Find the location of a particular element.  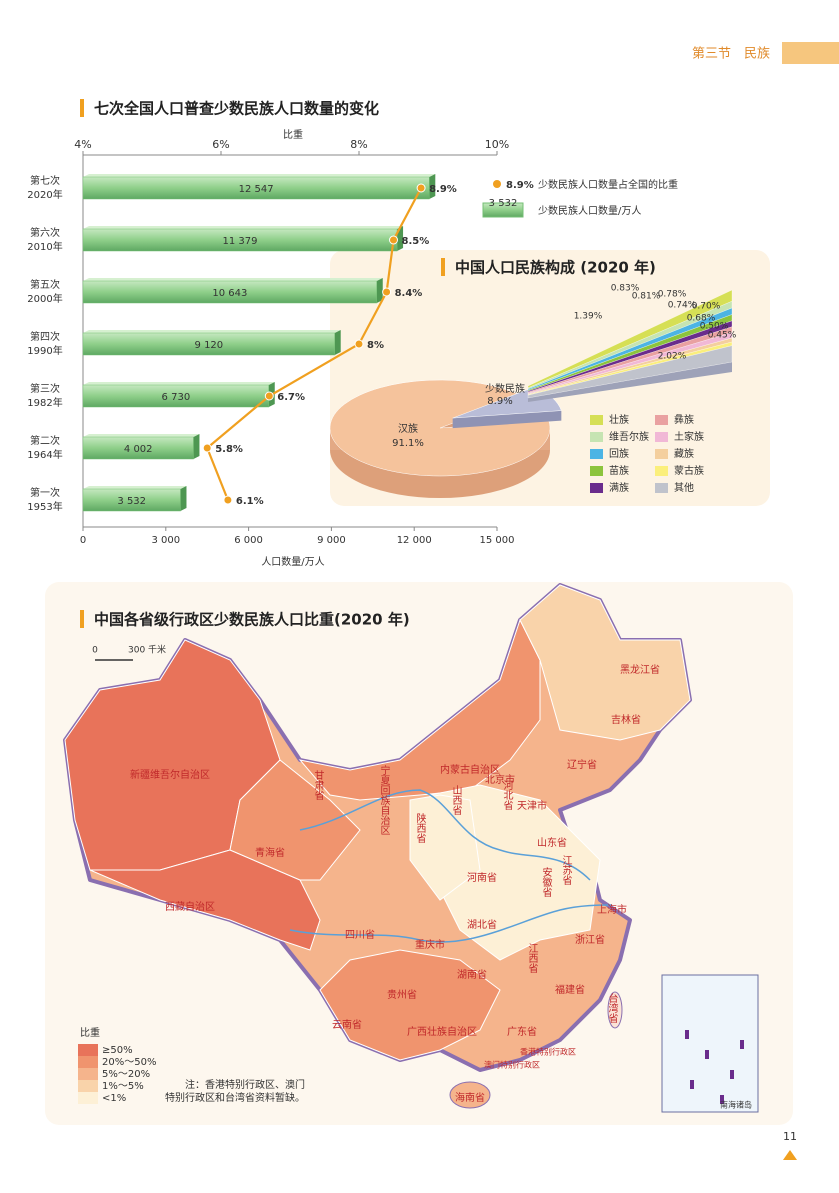

province-label: 福建省 is located at coordinates (570, 989).